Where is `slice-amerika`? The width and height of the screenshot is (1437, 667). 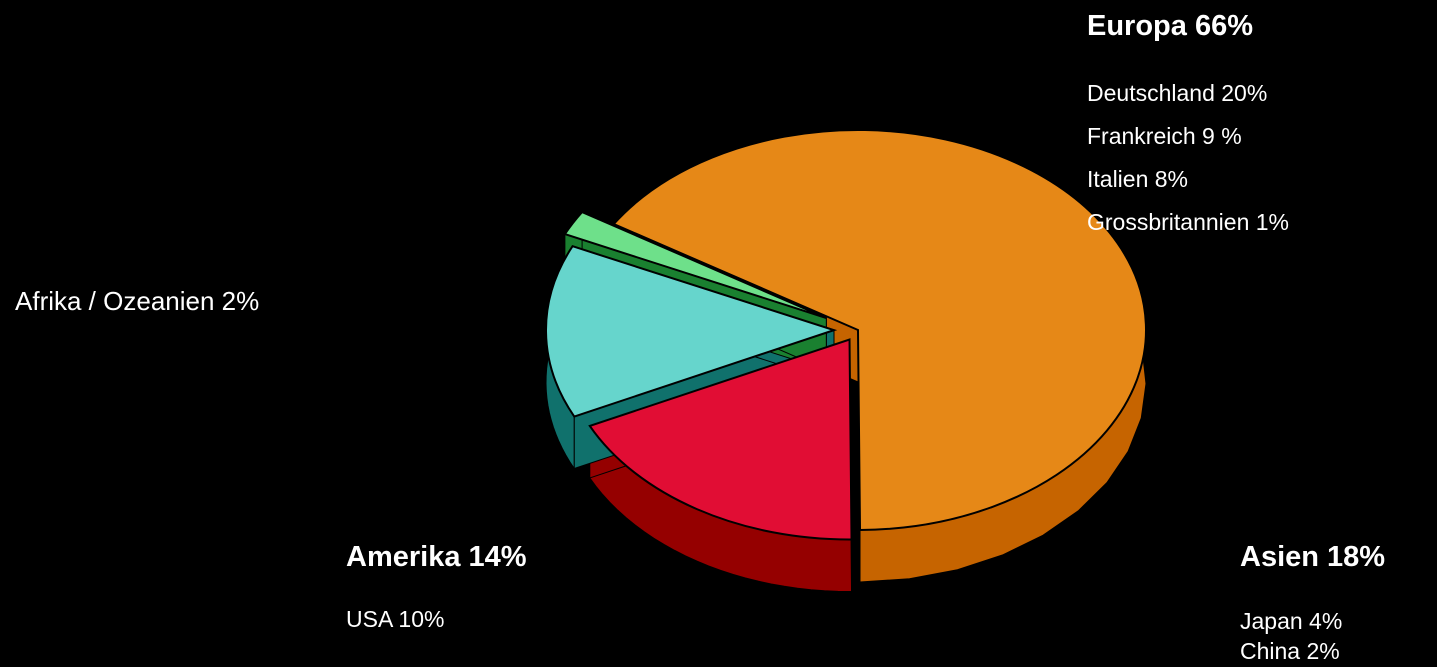 slice-amerika is located at coordinates (691, 331).